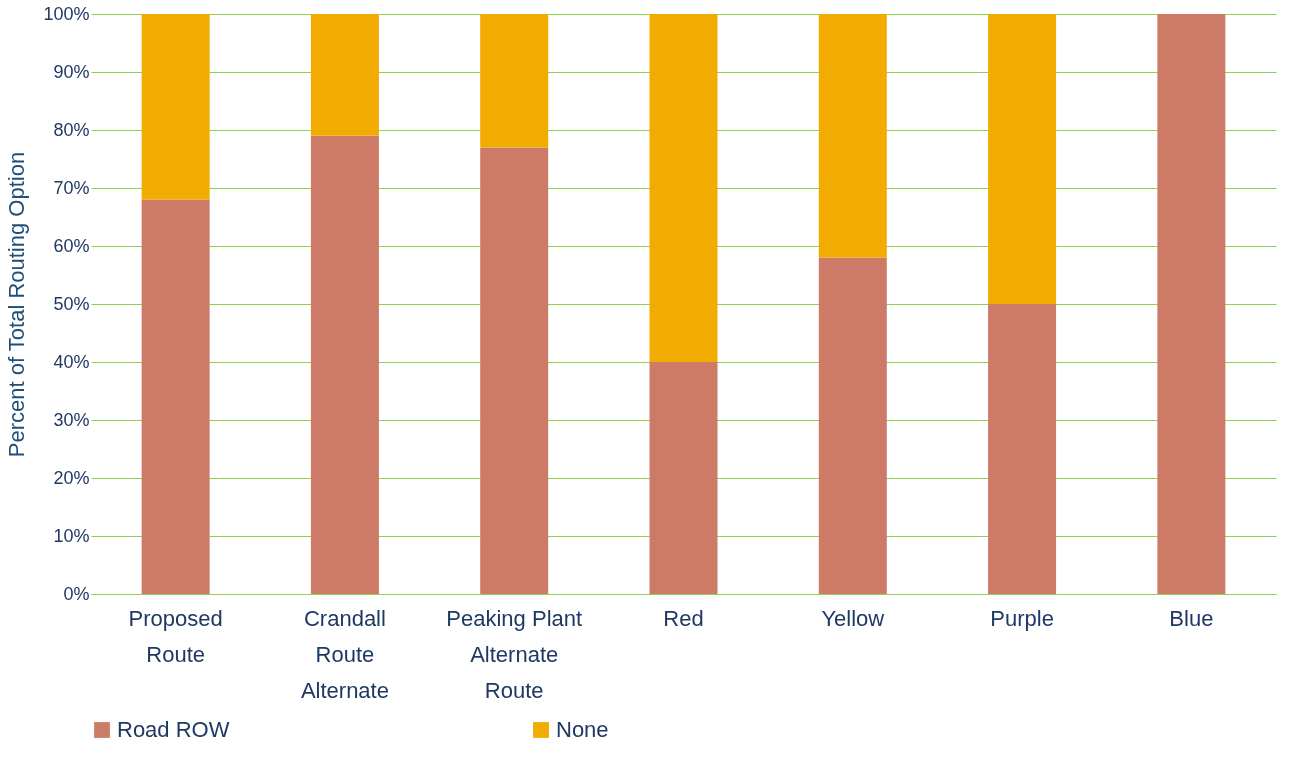  I want to click on y-tick-label: 60%, so click(71, 245).